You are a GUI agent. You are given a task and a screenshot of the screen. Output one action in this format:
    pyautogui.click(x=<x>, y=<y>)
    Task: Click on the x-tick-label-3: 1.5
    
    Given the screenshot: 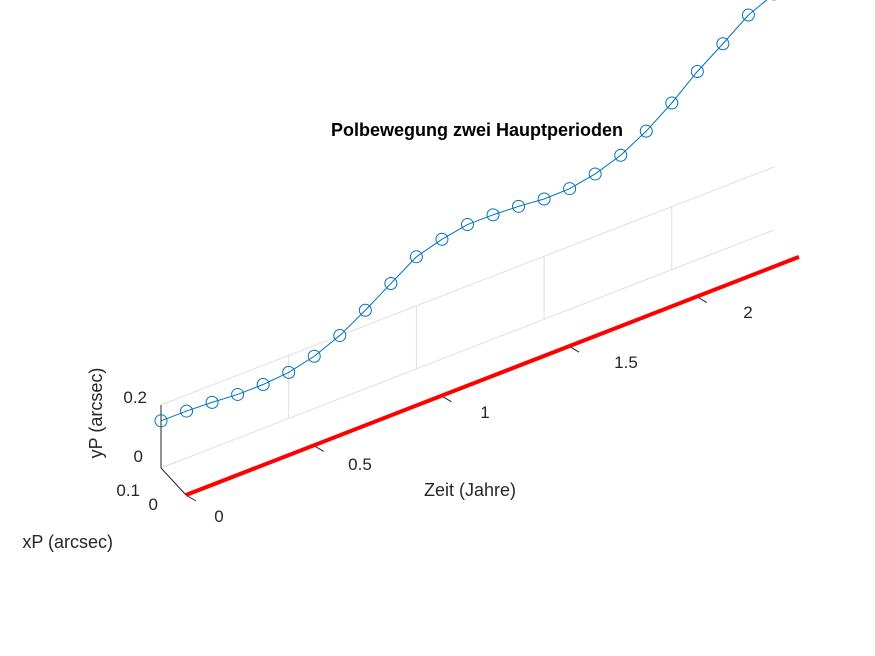 What is the action you would take?
    pyautogui.click(x=626, y=362)
    